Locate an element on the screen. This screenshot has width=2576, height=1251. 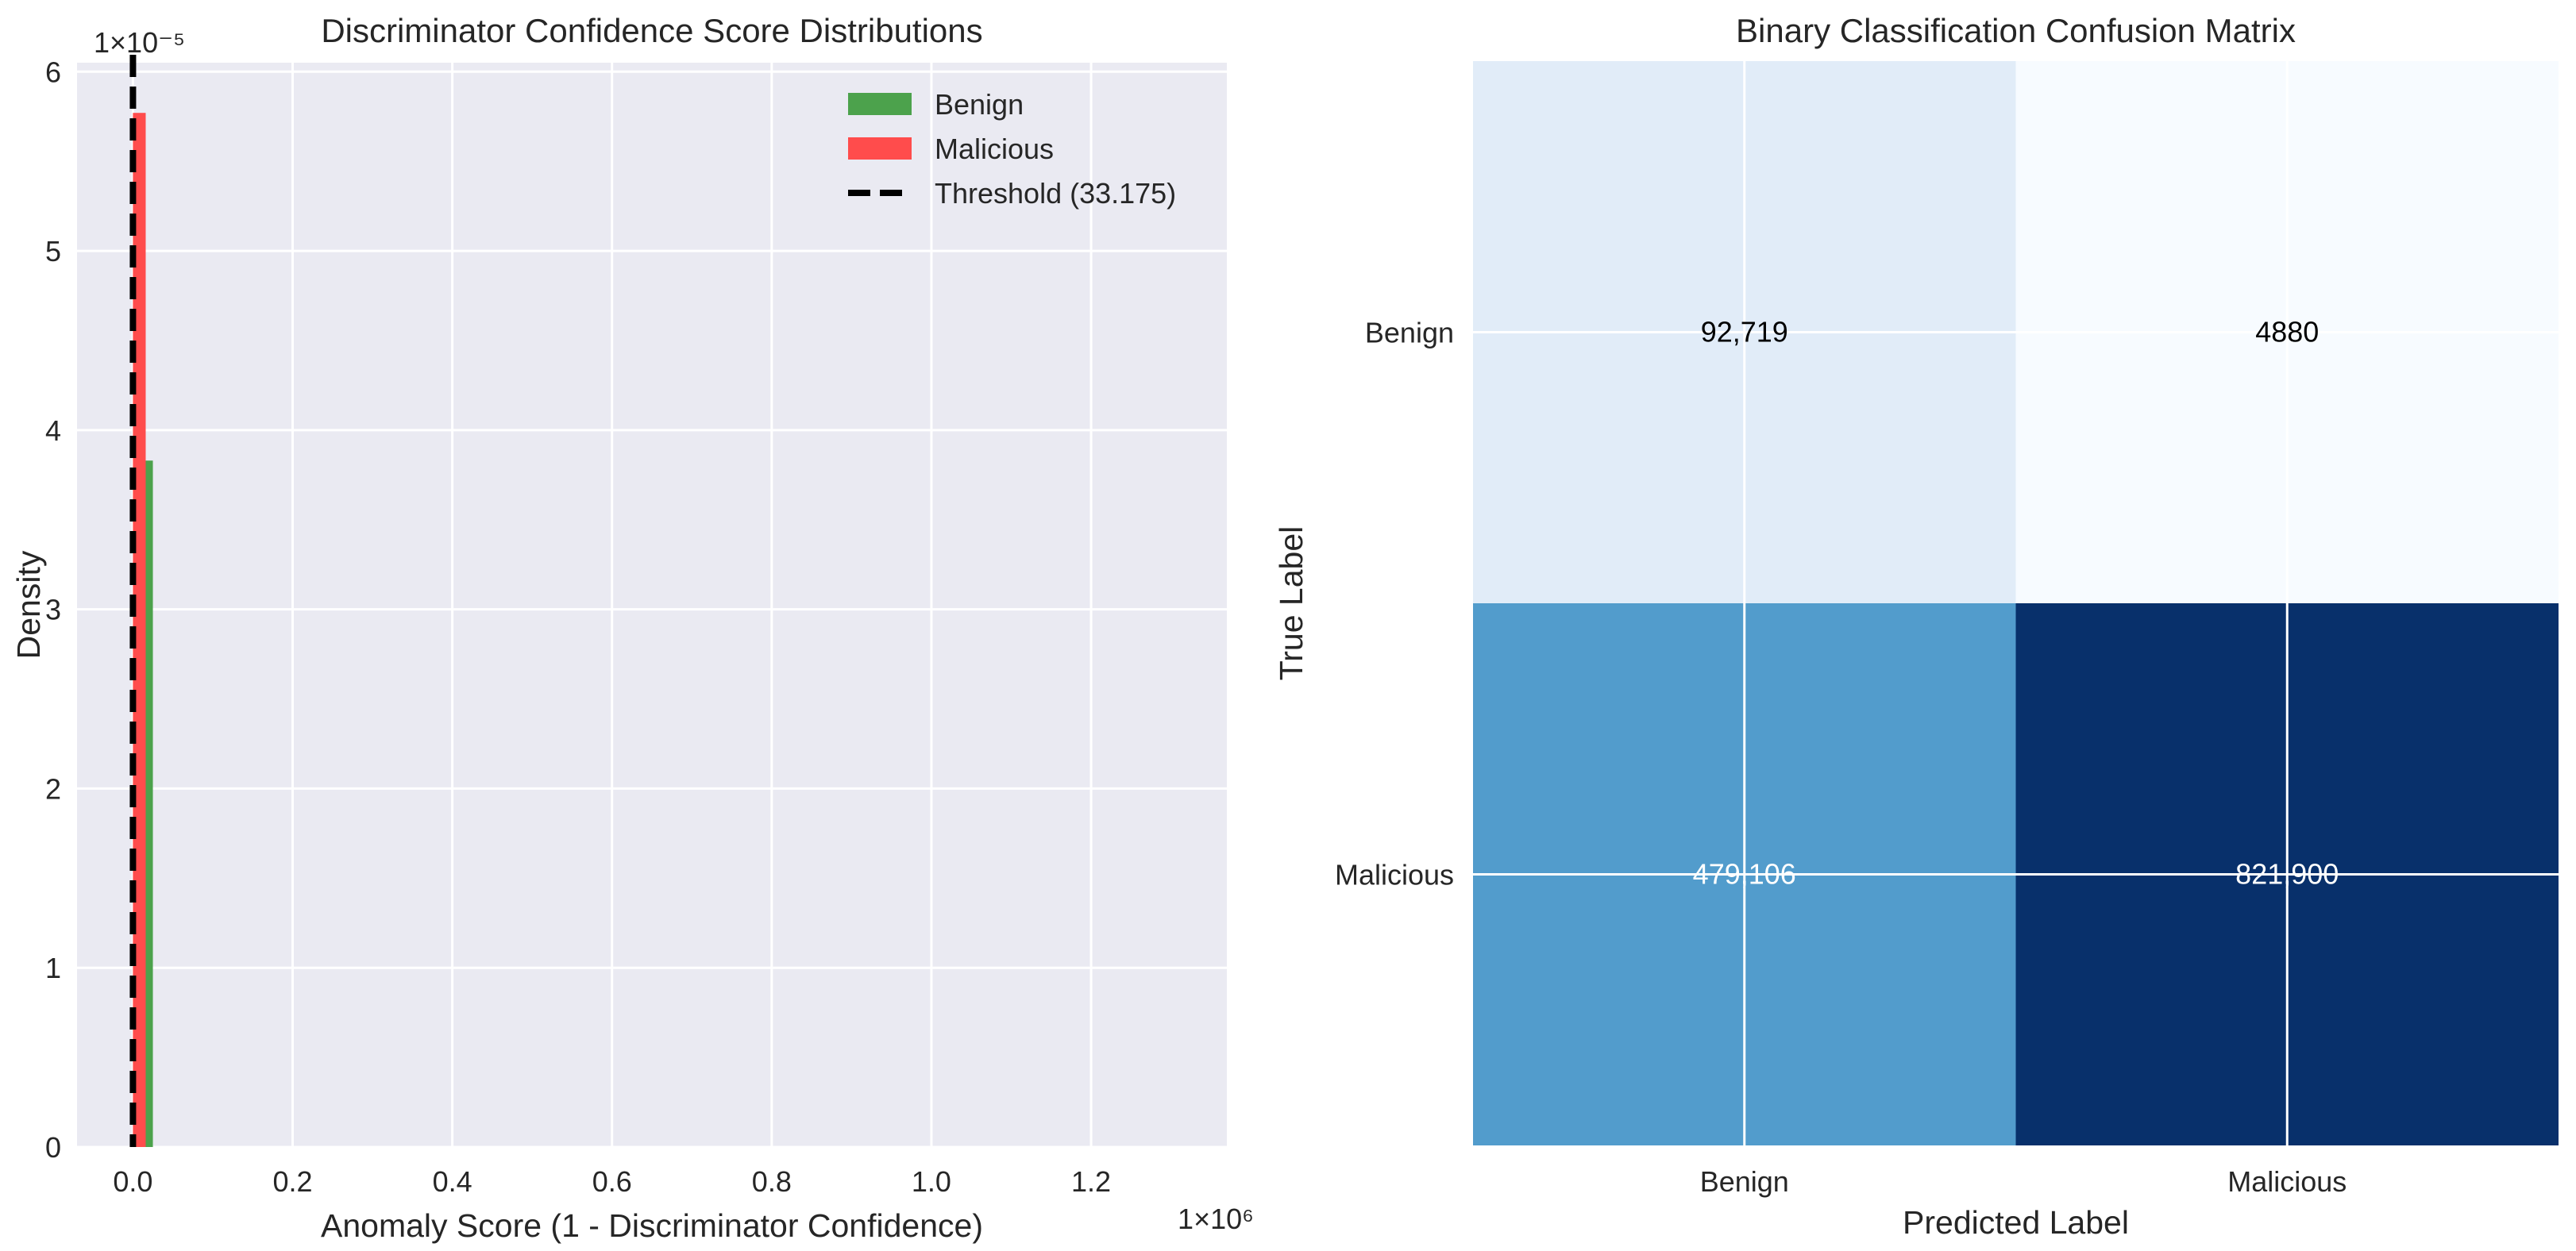
confusion-matrix-x-axis-label: Predicted Label is located at coordinates (2016, 1222).